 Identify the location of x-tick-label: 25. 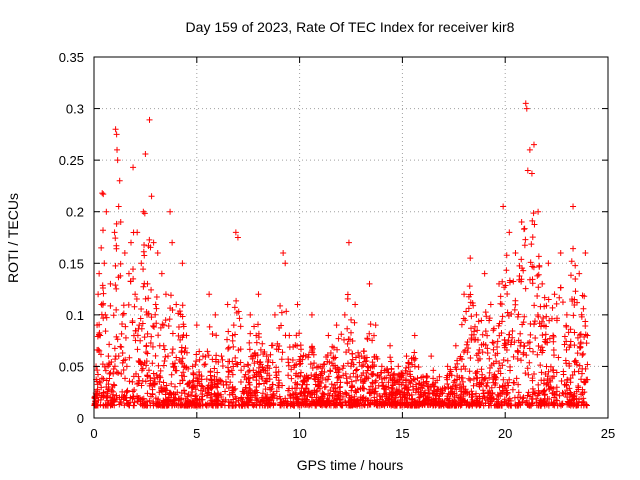
(608, 433).